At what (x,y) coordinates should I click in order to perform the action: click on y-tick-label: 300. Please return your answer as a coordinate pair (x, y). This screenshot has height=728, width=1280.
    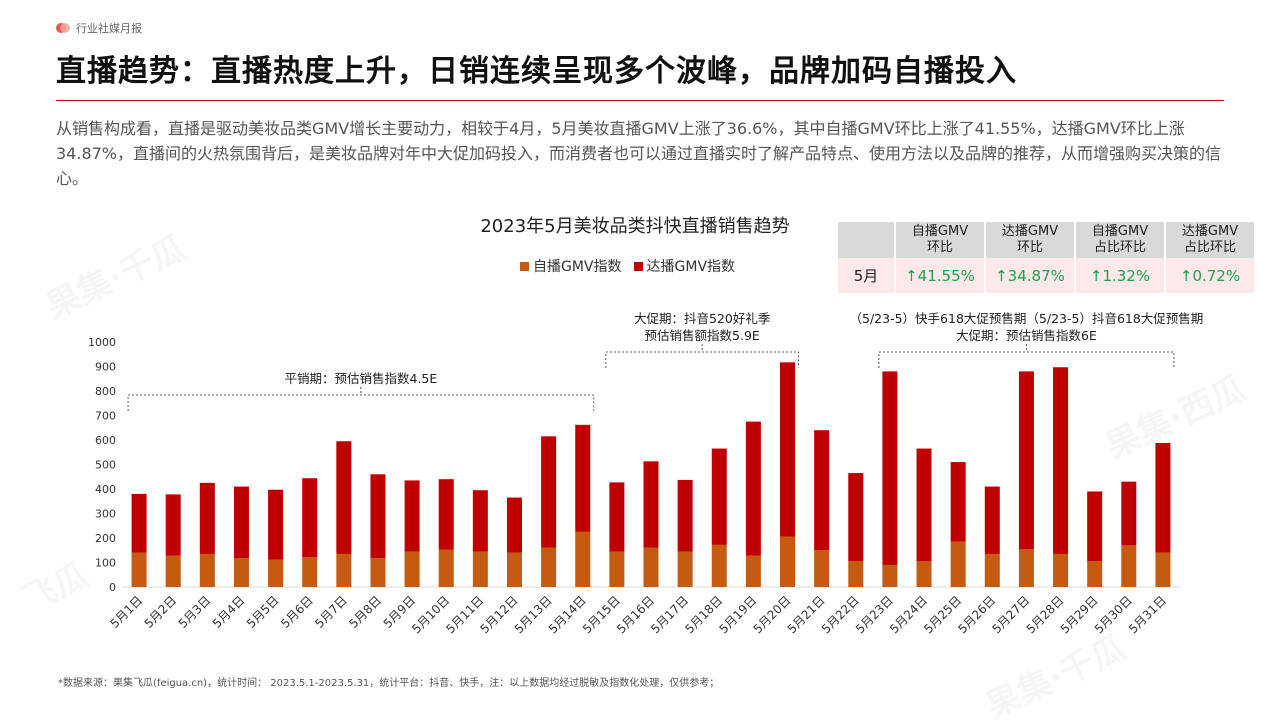
    Looking at the image, I should click on (105, 514).